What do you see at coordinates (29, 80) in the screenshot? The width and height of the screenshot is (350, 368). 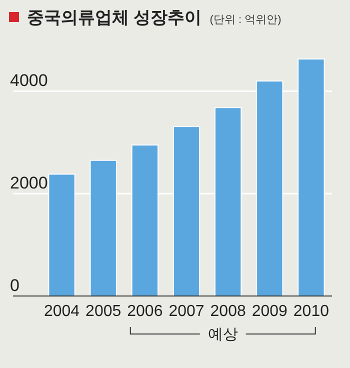 I see `y-tick-label: 4000` at bounding box center [29, 80].